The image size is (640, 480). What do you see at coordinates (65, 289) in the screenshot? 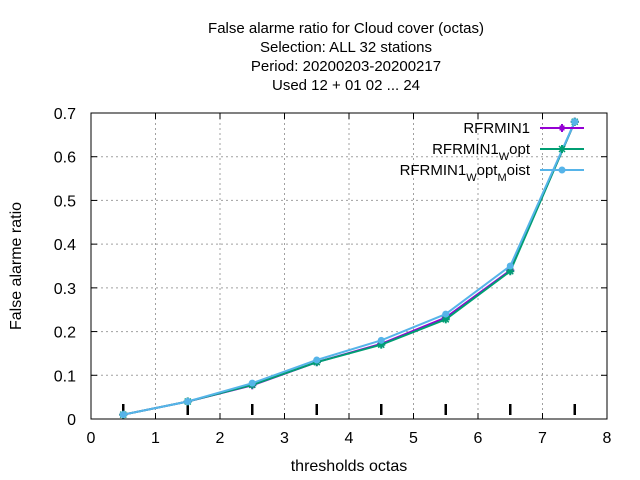
I see `y-tick-label: 0.3` at bounding box center [65, 289].